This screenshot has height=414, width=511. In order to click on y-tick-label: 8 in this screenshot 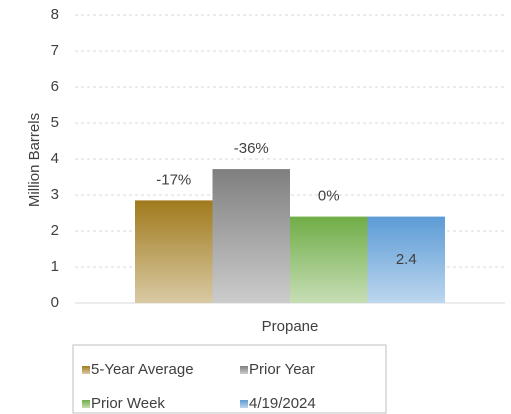, I will do `click(55, 14)`.